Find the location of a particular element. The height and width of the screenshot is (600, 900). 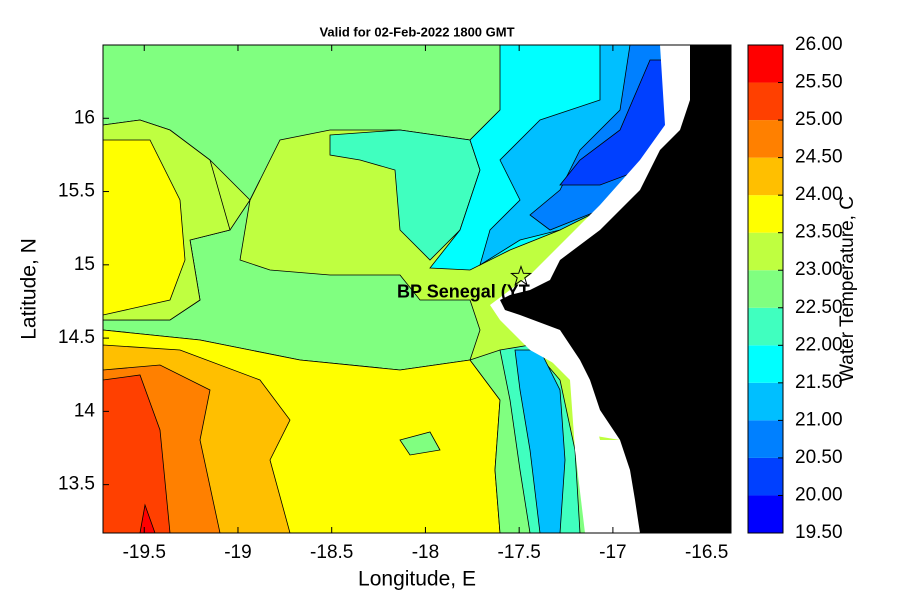

x-tick-label: -18.5 is located at coordinates (331, 552).